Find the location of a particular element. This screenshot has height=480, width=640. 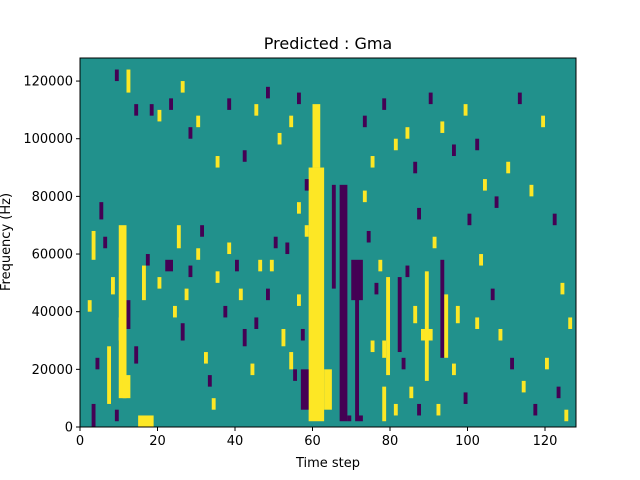

x-axis-ticks: 0 20 40 60 80 100 120 is located at coordinates (317, 438).